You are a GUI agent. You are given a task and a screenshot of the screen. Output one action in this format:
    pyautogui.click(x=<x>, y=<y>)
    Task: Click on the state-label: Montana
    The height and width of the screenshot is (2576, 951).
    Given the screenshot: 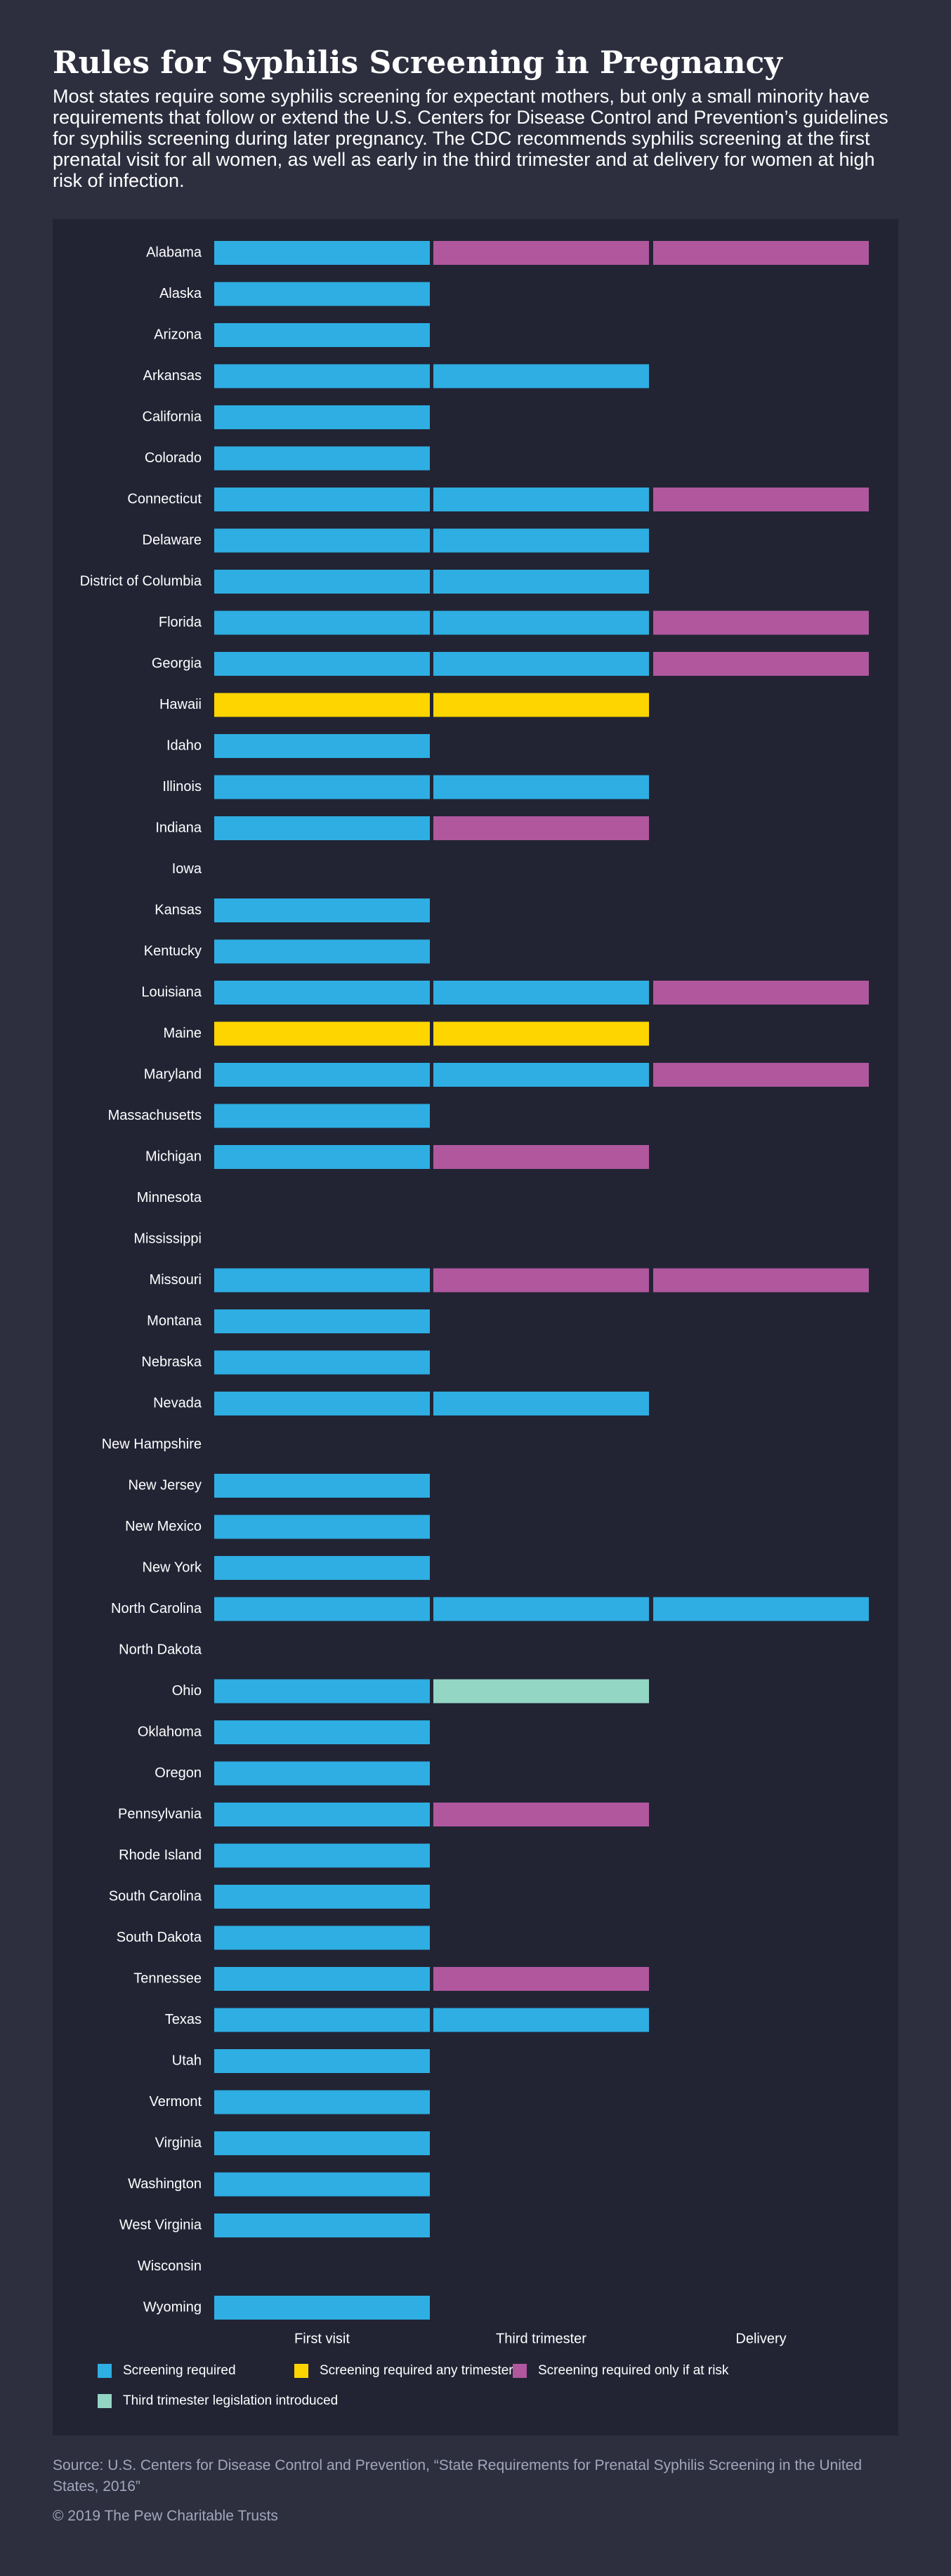 What is the action you would take?
    pyautogui.click(x=175, y=1320)
    